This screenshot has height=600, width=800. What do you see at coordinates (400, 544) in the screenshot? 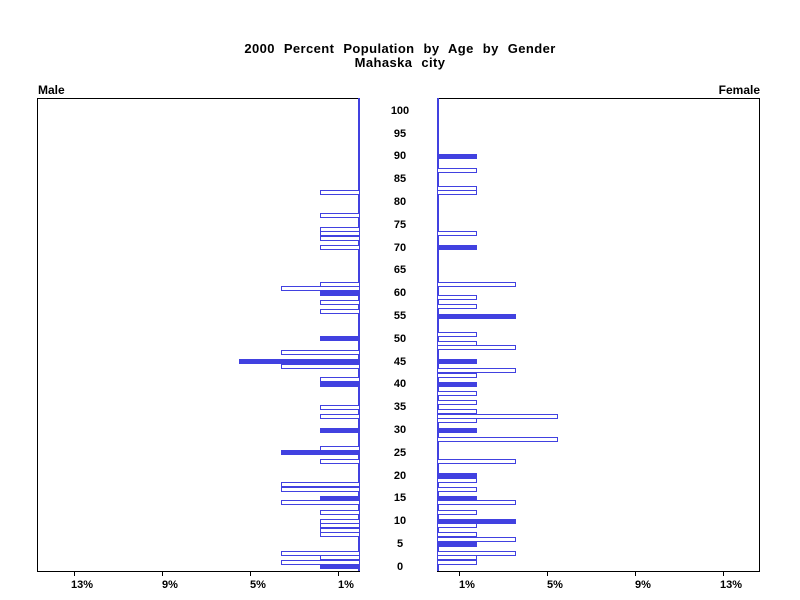
I see `age-axis-label-5: 5` at bounding box center [400, 544].